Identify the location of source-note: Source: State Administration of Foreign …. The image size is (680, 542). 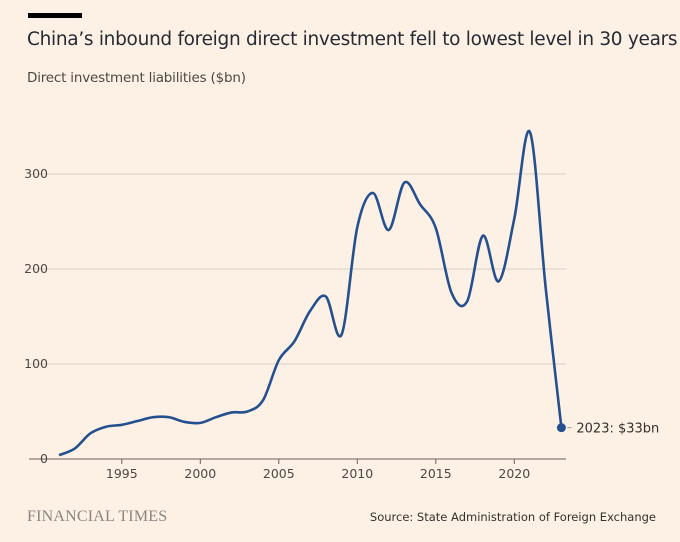
(512, 517).